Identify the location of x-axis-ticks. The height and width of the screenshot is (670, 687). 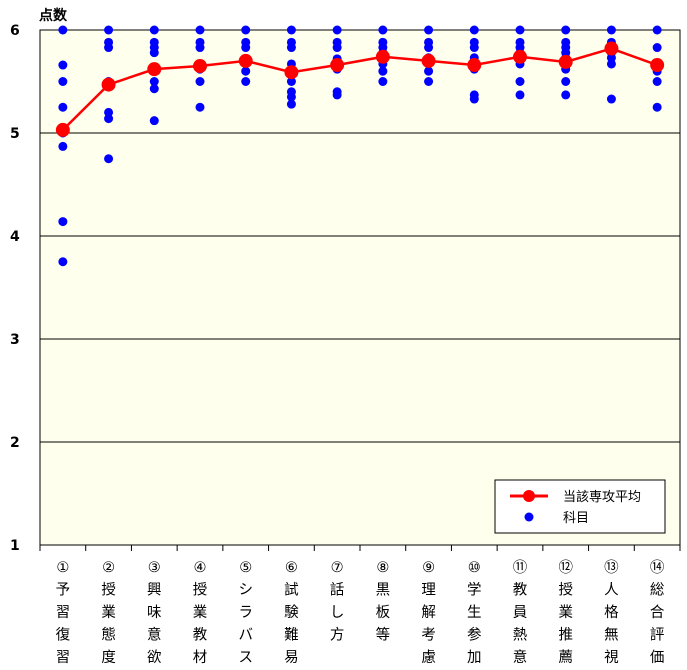
(360, 548).